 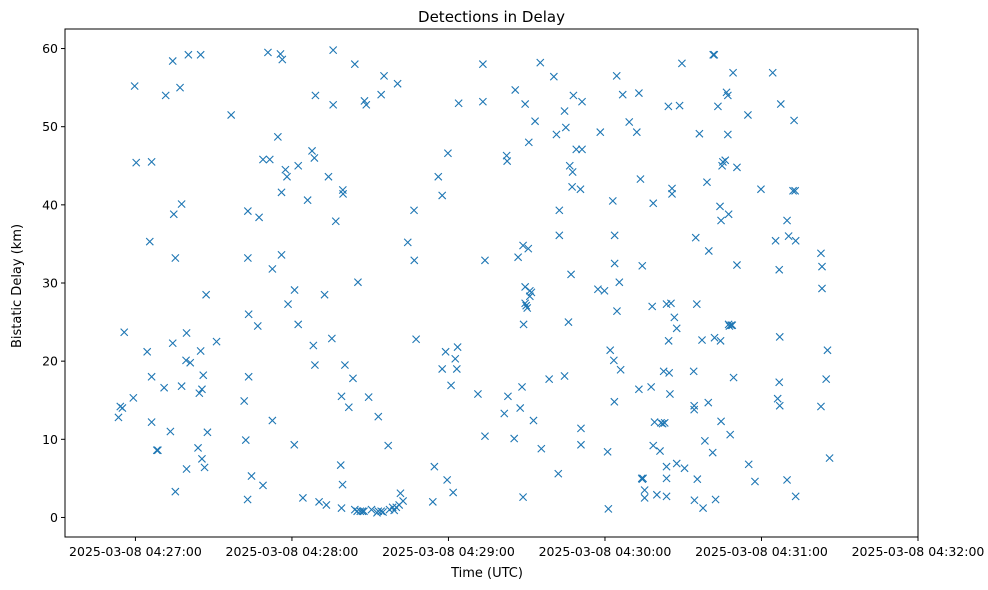 I want to click on y-tick-label: 50, so click(x=50, y=126).